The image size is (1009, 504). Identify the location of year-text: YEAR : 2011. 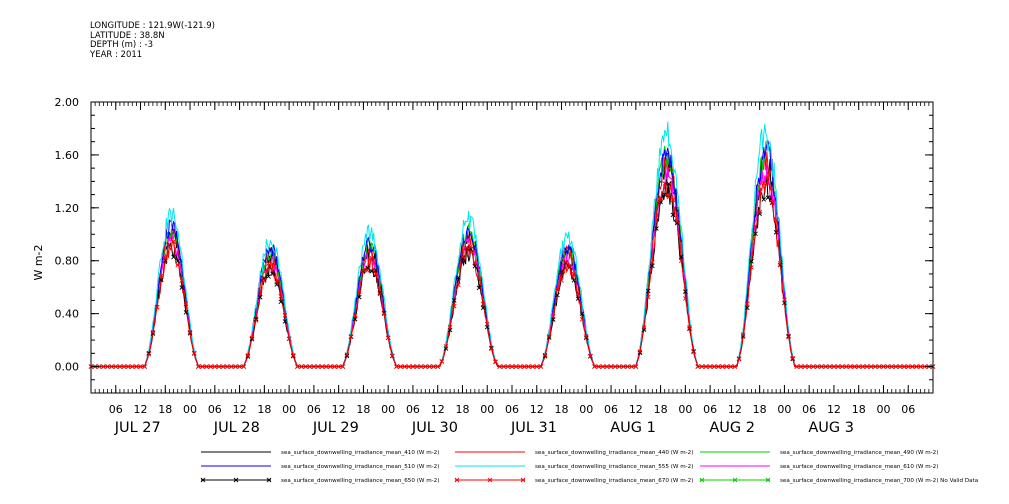
(116, 54).